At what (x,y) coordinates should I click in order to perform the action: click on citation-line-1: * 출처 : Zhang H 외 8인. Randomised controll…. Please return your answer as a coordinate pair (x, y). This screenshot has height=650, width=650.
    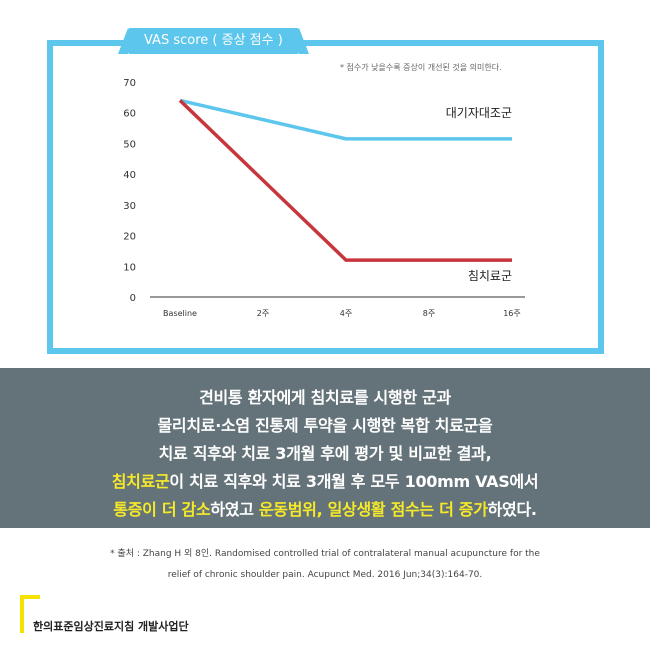
    Looking at the image, I should click on (325, 554).